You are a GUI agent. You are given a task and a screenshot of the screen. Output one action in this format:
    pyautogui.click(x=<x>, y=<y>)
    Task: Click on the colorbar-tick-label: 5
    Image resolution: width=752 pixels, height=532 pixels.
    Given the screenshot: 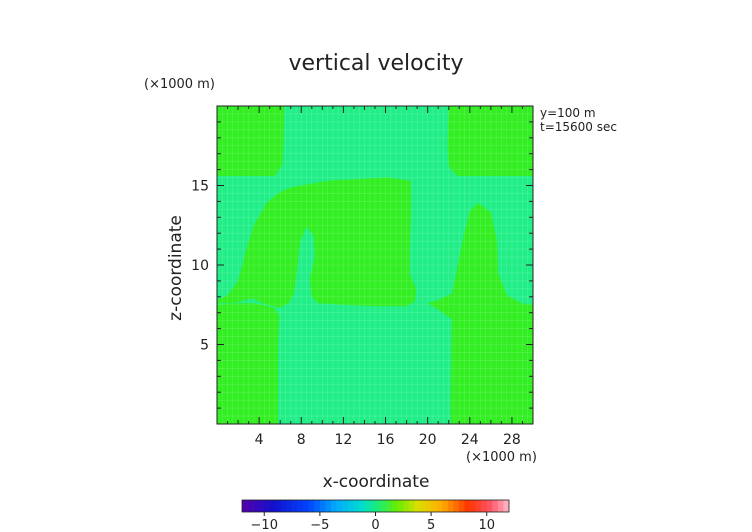 What is the action you would take?
    pyautogui.click(x=431, y=525)
    